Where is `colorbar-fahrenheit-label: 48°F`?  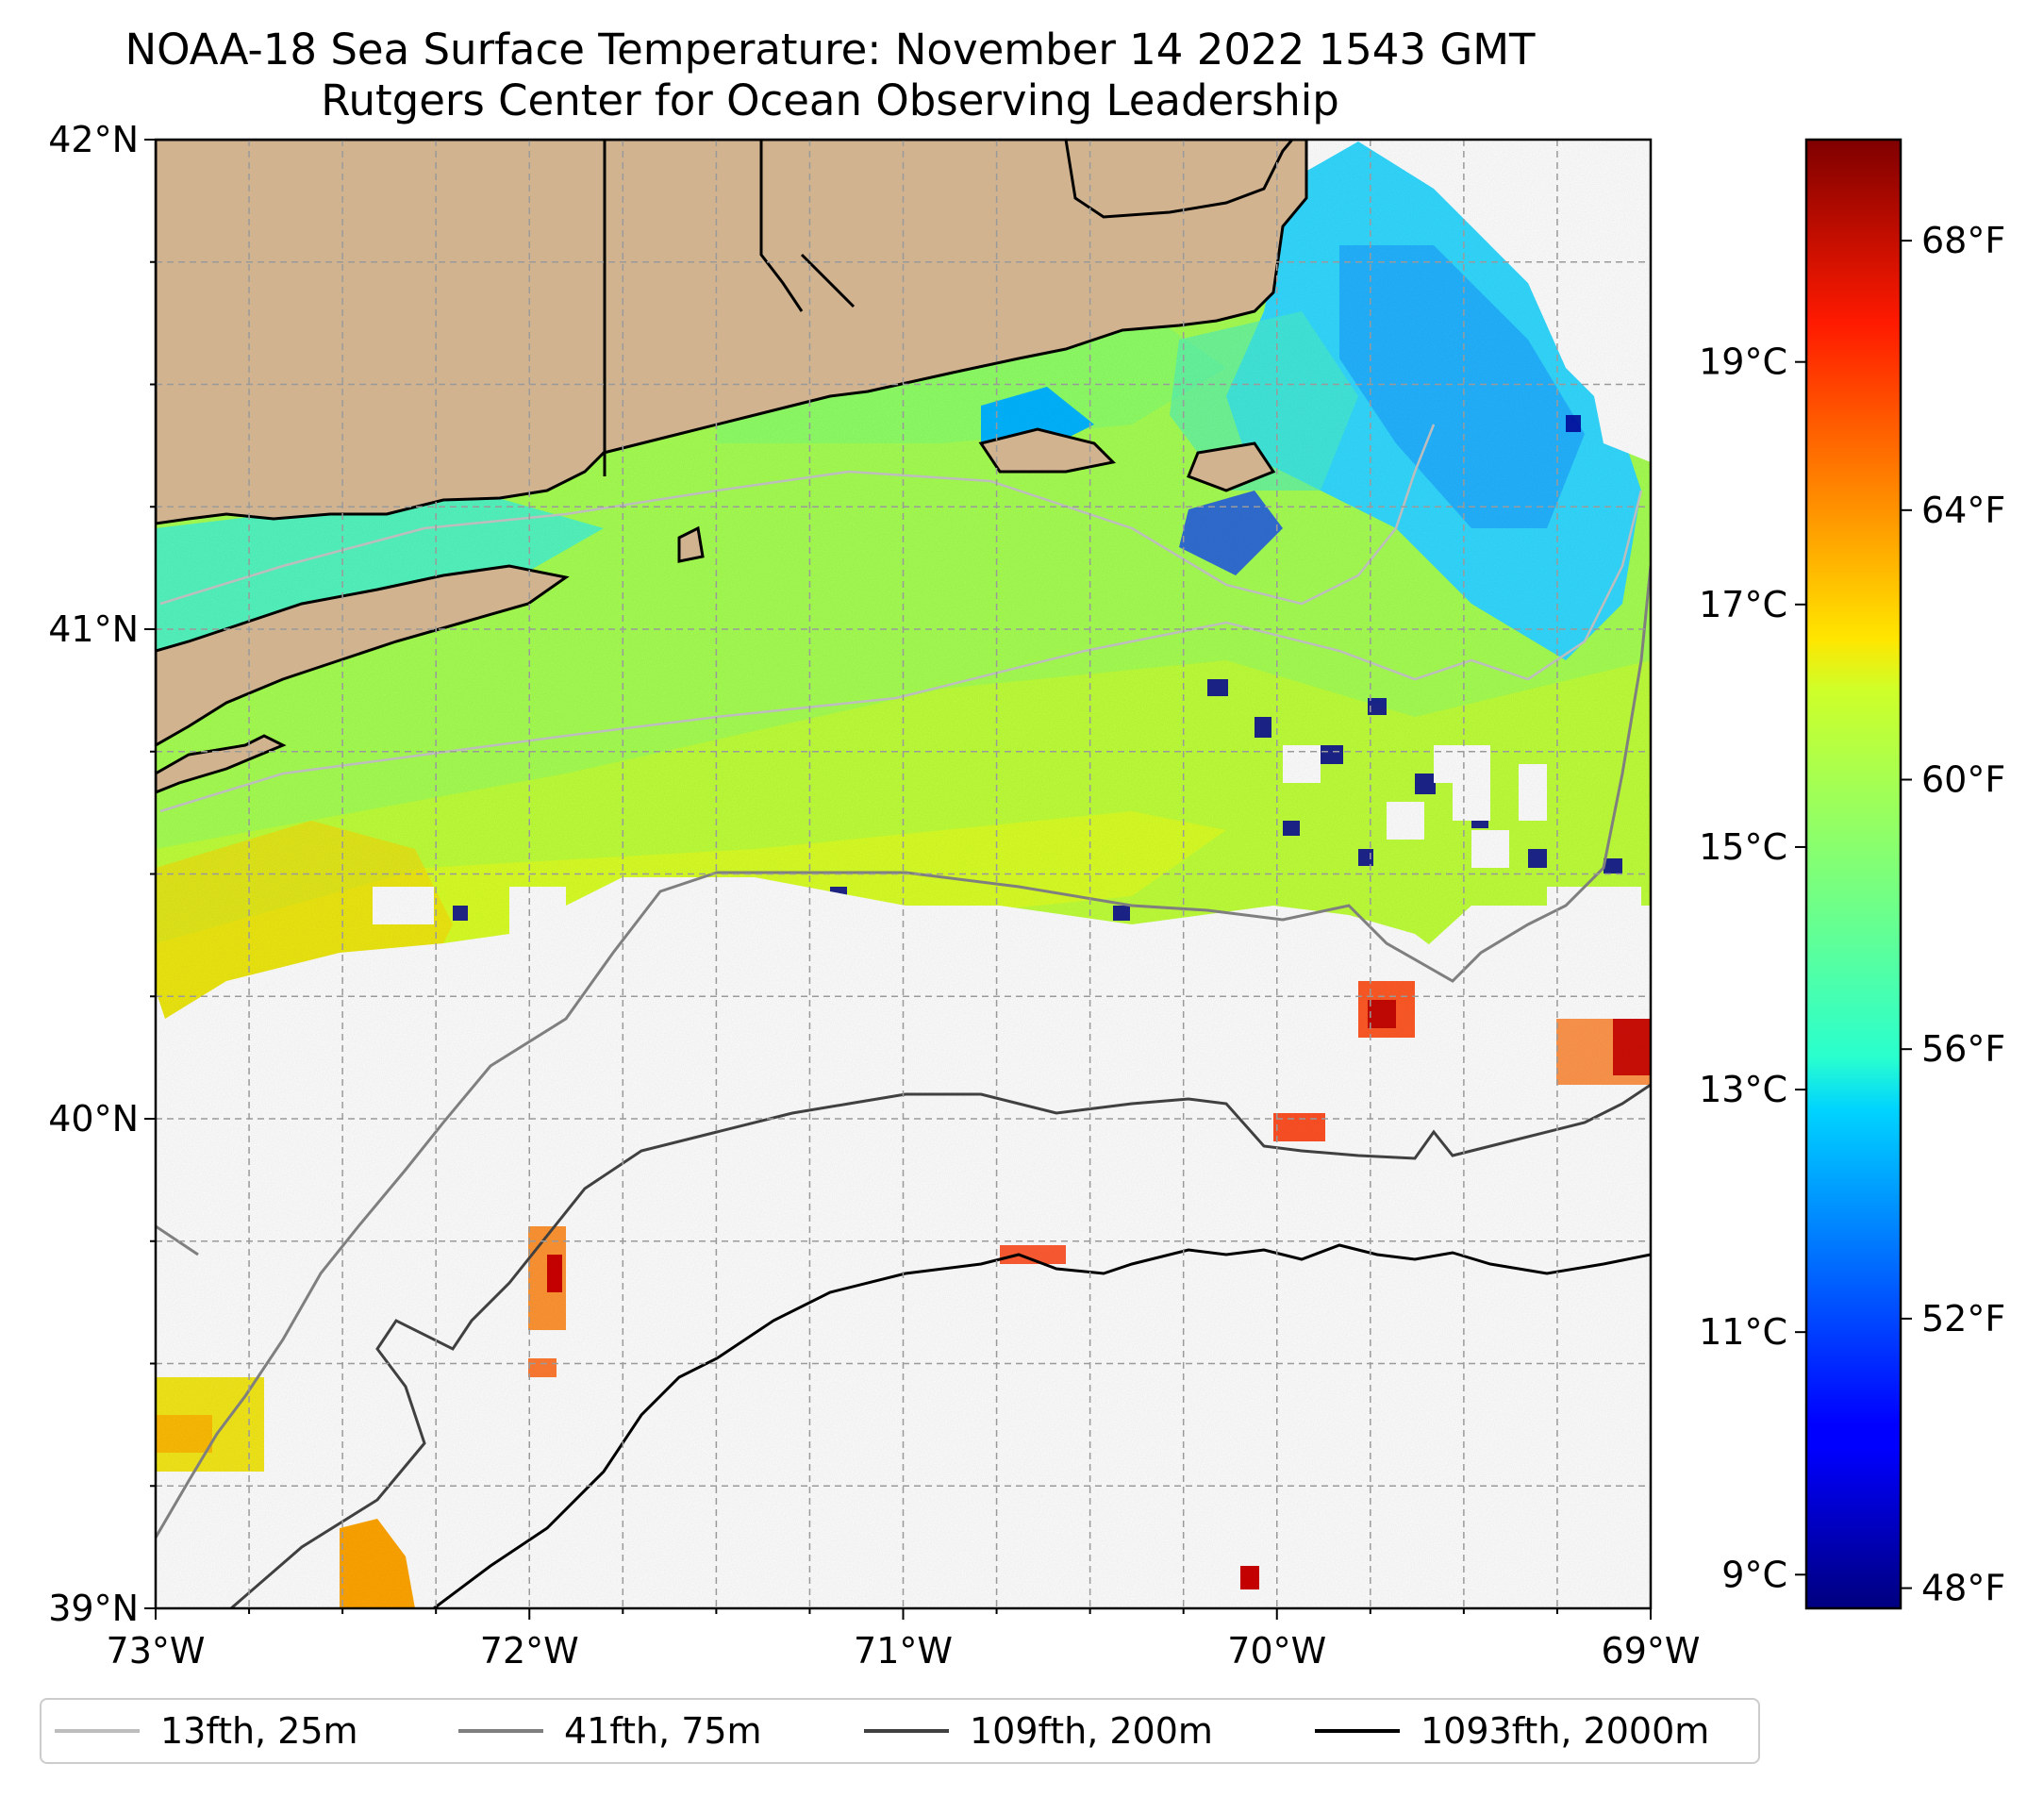 colorbar-fahrenheit-label: 48°F is located at coordinates (1963, 1588).